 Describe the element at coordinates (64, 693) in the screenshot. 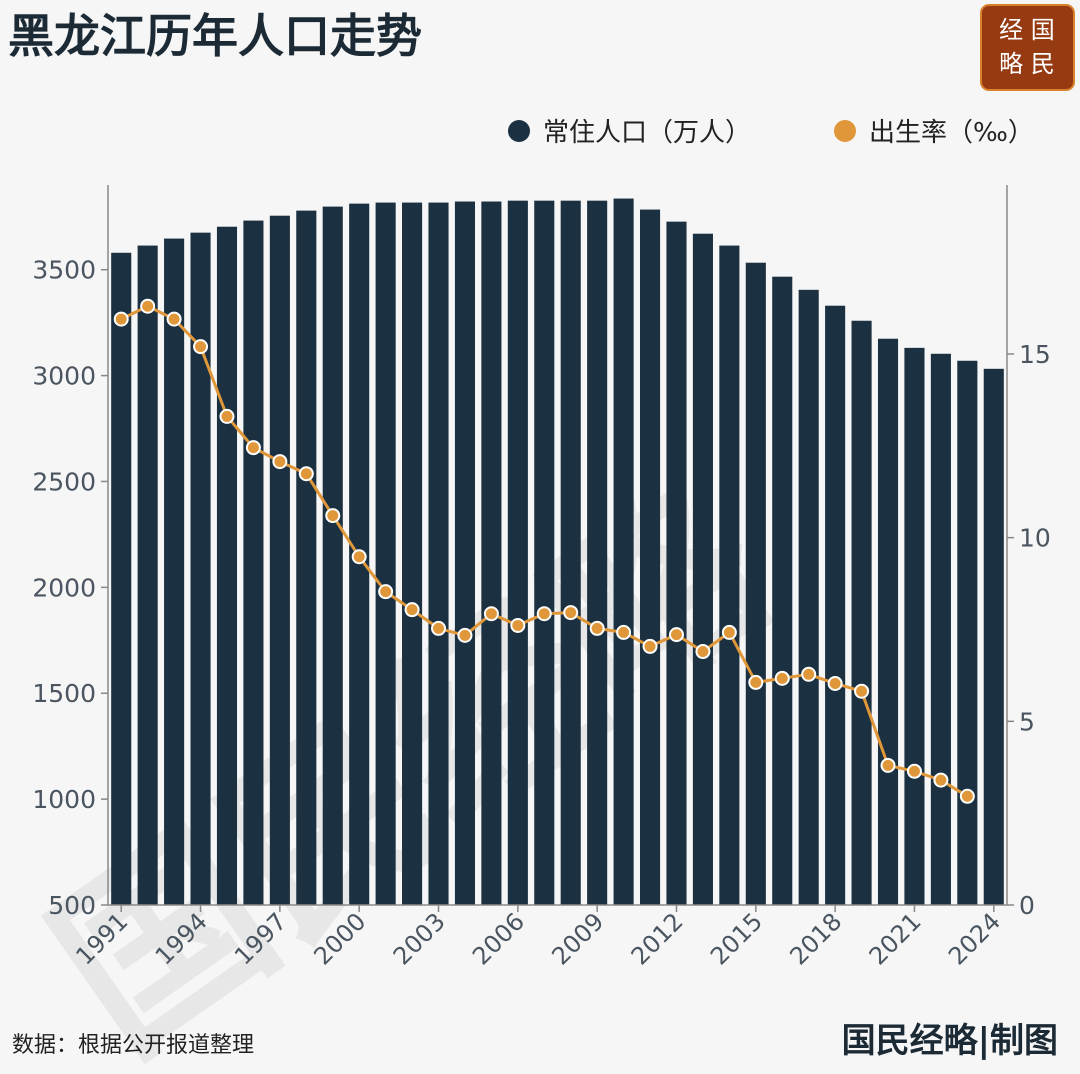

I see `y-tick-label: 1500` at that location.